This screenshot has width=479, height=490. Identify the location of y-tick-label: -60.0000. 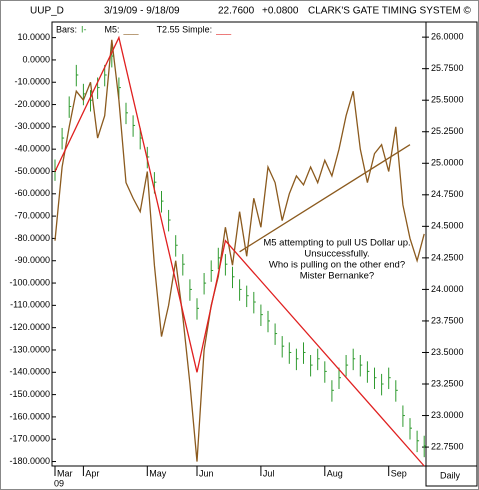
(32, 193).